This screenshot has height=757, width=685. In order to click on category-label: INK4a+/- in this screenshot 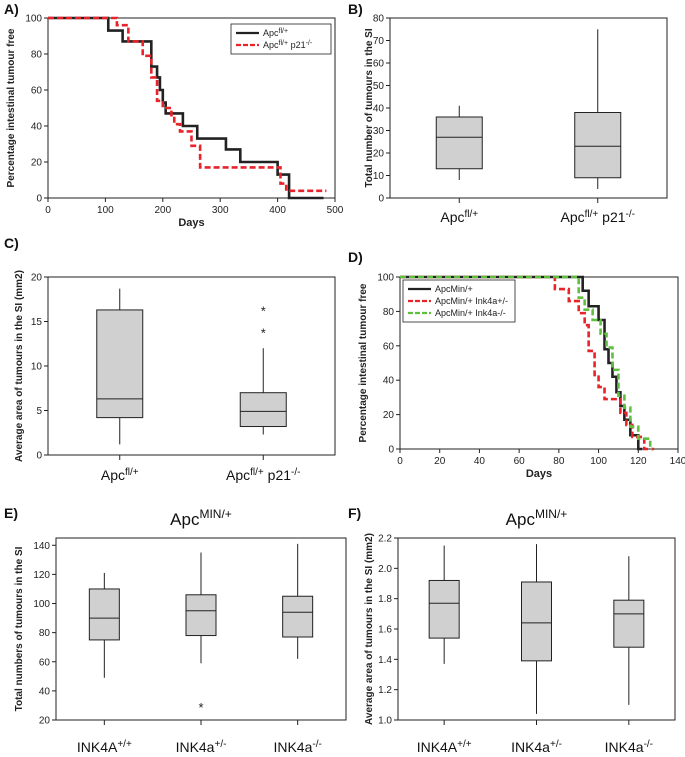, I will do `click(536, 747)`.